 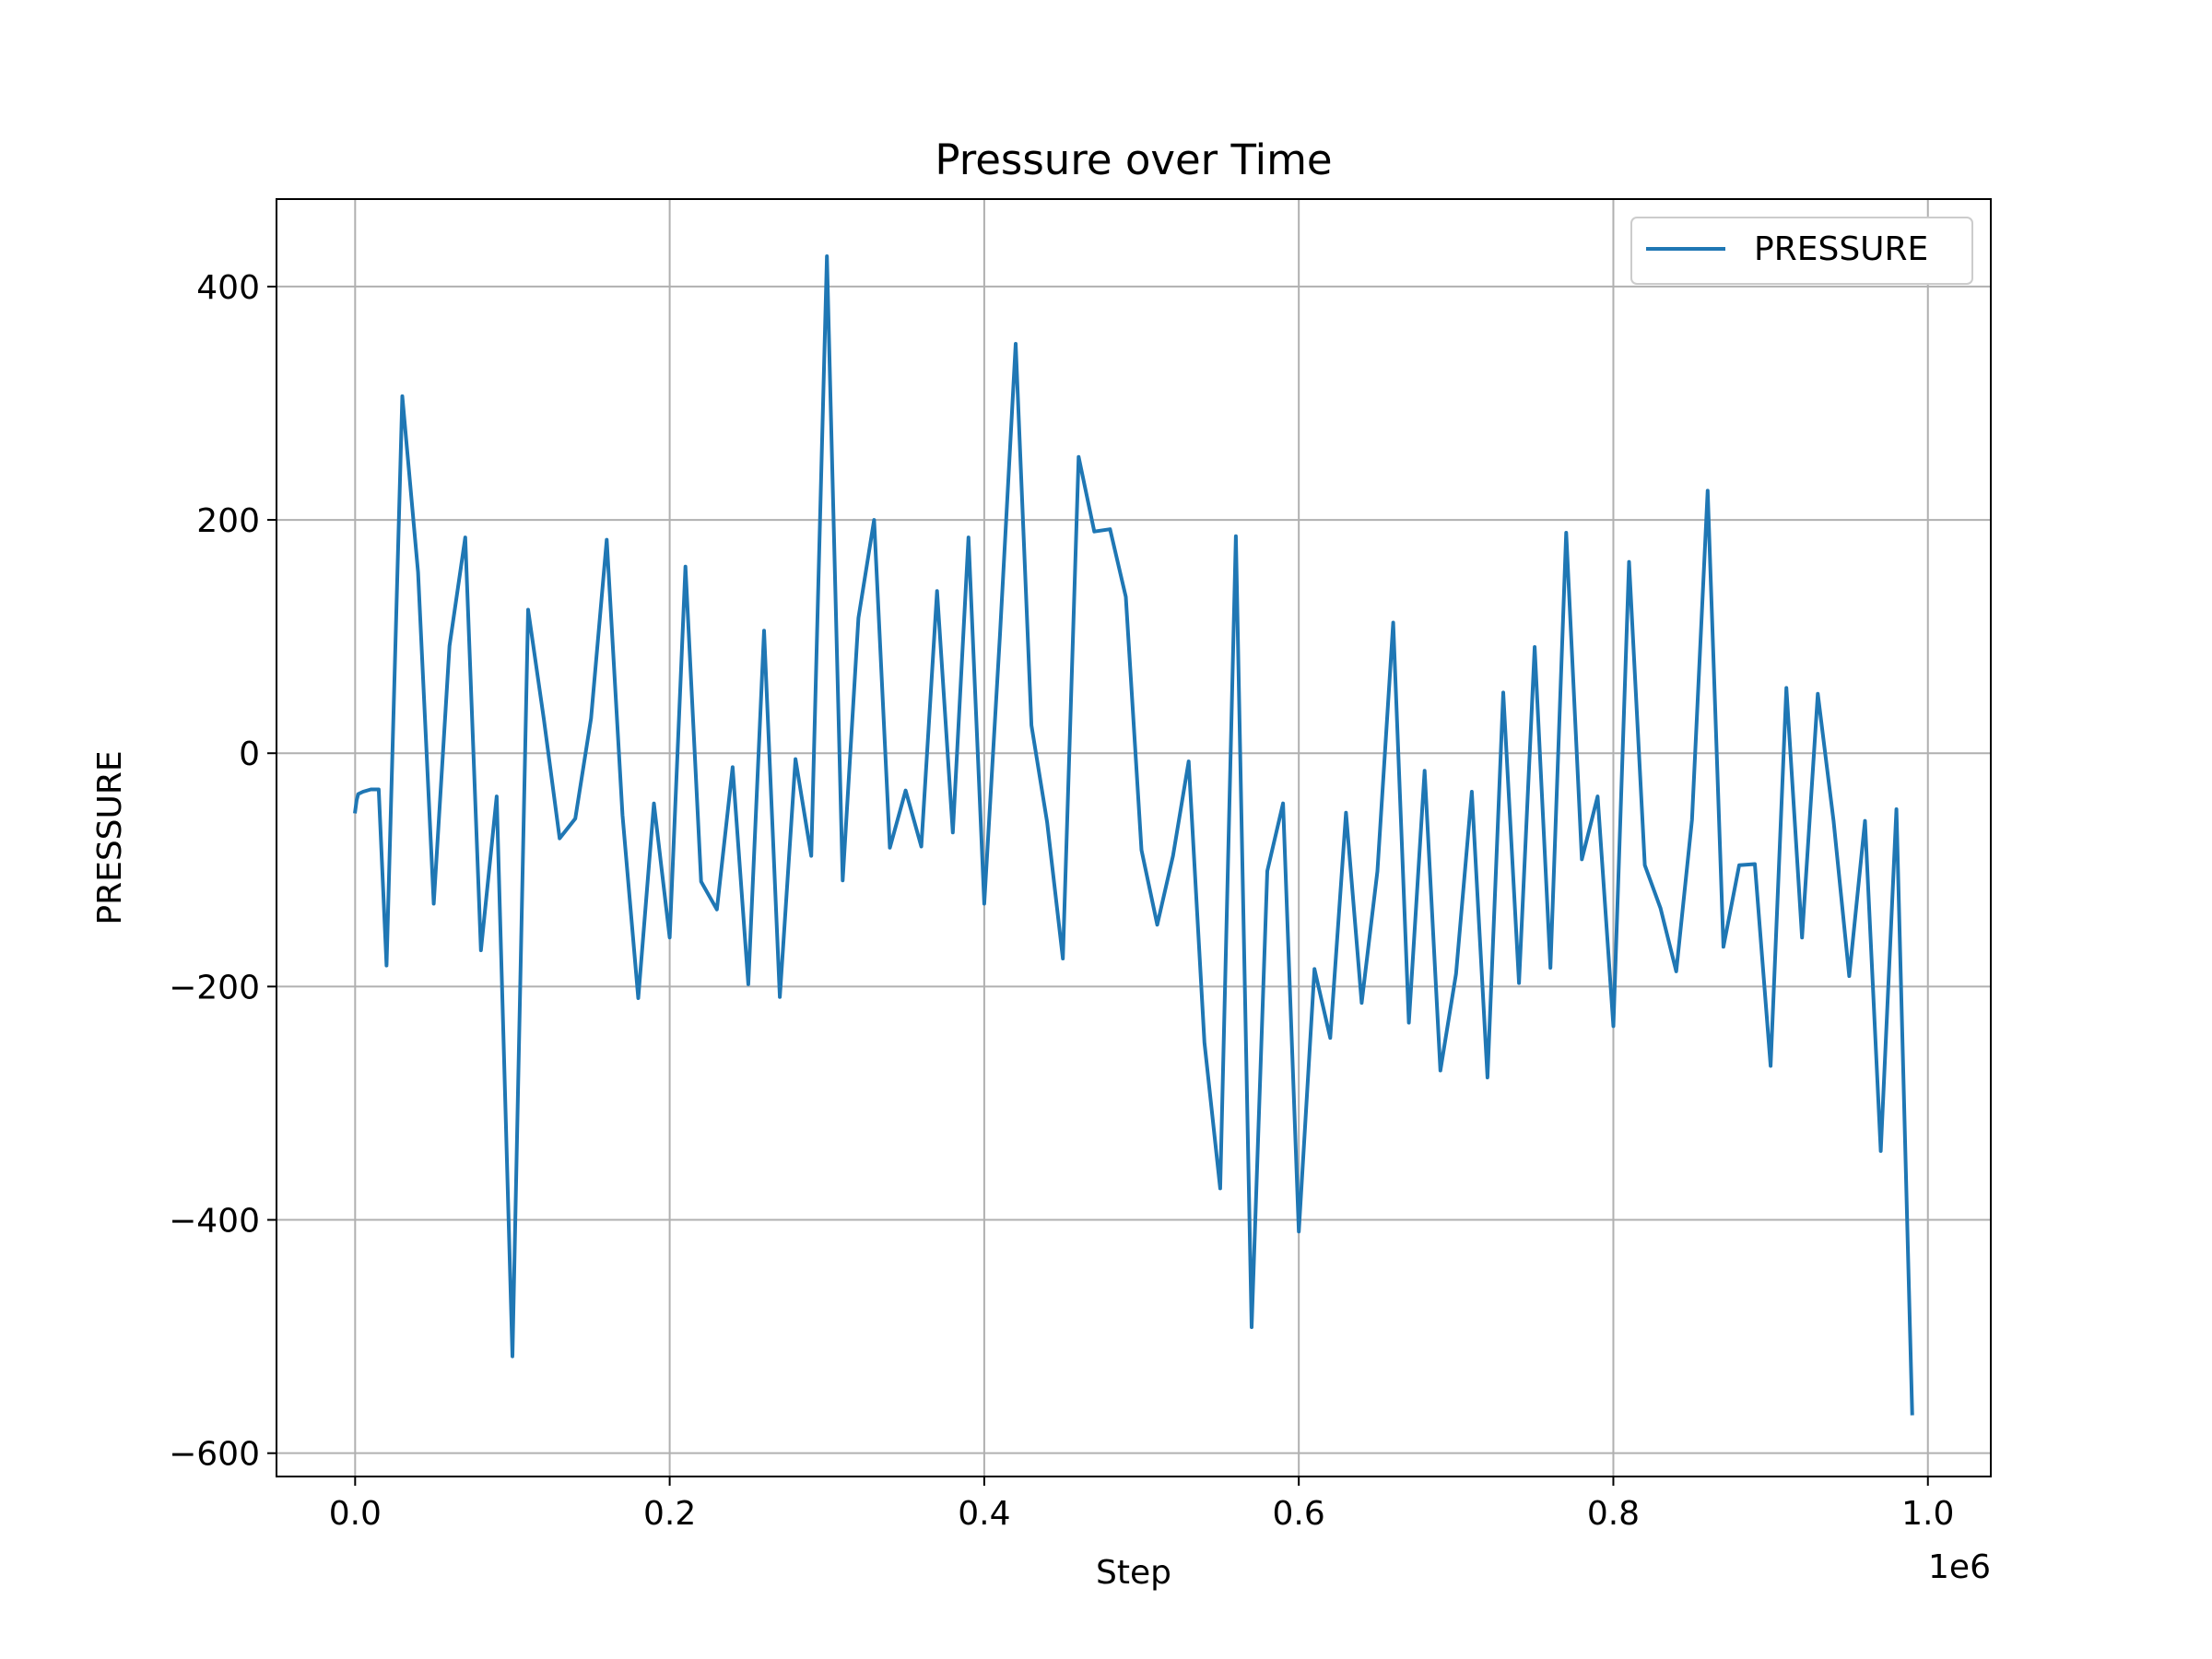 What do you see at coordinates (110, 837) in the screenshot?
I see `y-axis-label: PRESSURE` at bounding box center [110, 837].